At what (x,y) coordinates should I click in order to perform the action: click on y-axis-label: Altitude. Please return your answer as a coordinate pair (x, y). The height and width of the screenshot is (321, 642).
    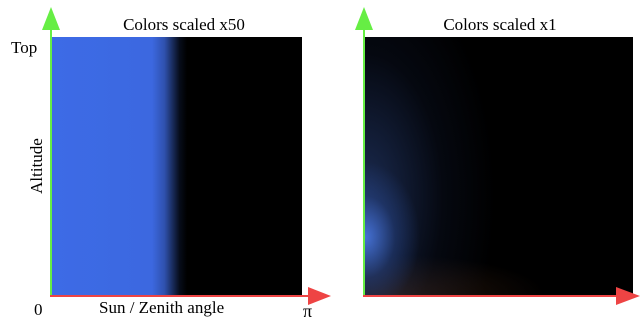
    Looking at the image, I should click on (36, 166).